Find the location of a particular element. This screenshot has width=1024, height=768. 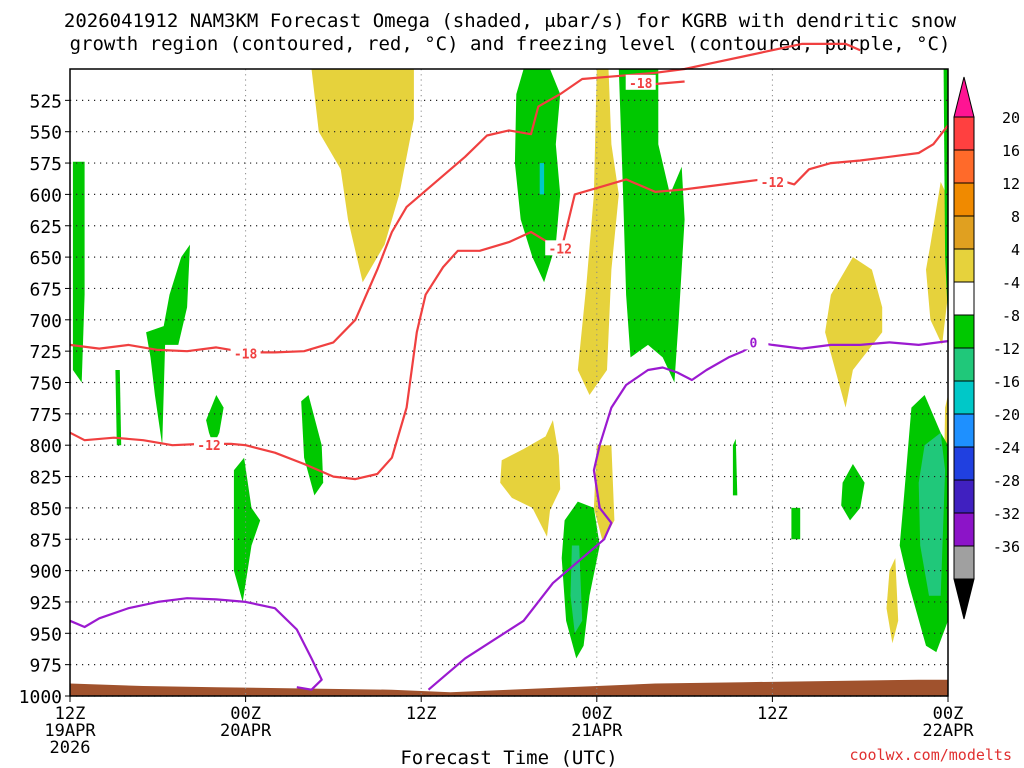

y-tick-label: 750 is located at coordinates (45, 384).